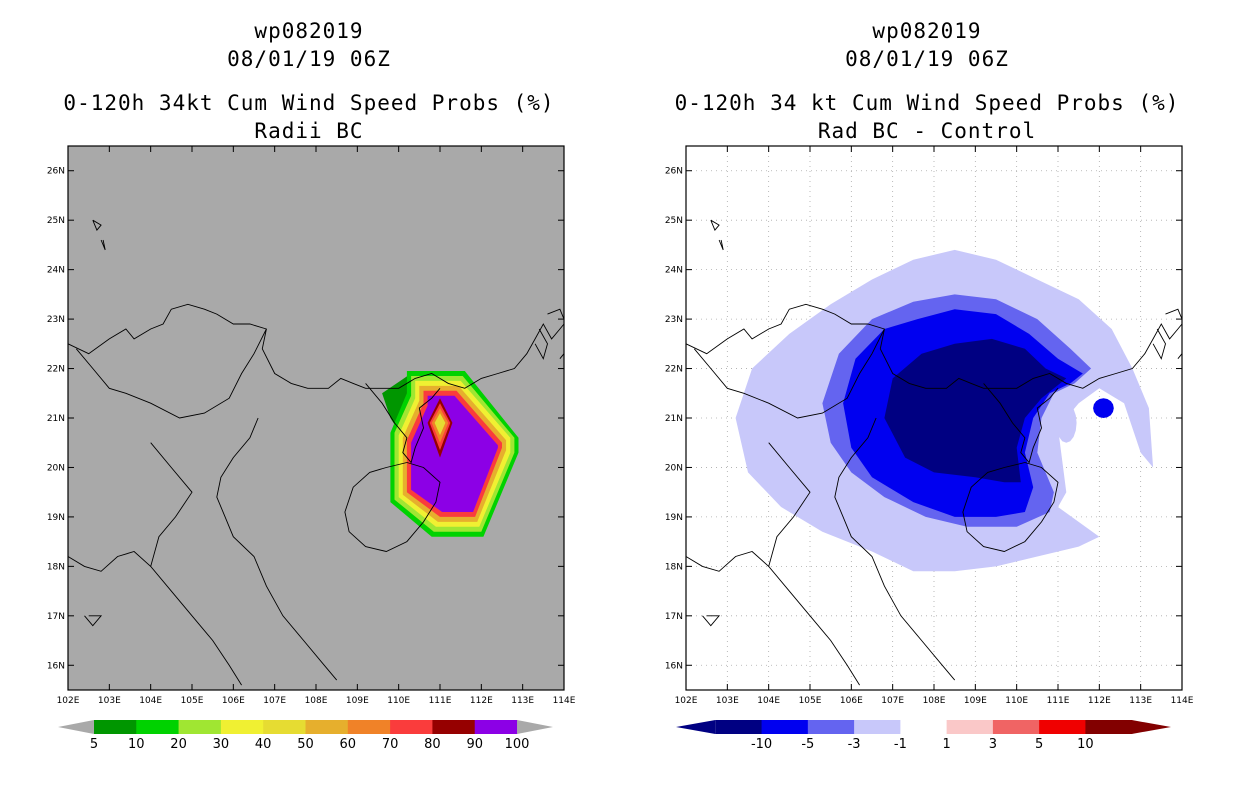  What do you see at coordinates (1151, 727) in the screenshot?
I see `right-colorbar-arrow-right` at bounding box center [1151, 727].